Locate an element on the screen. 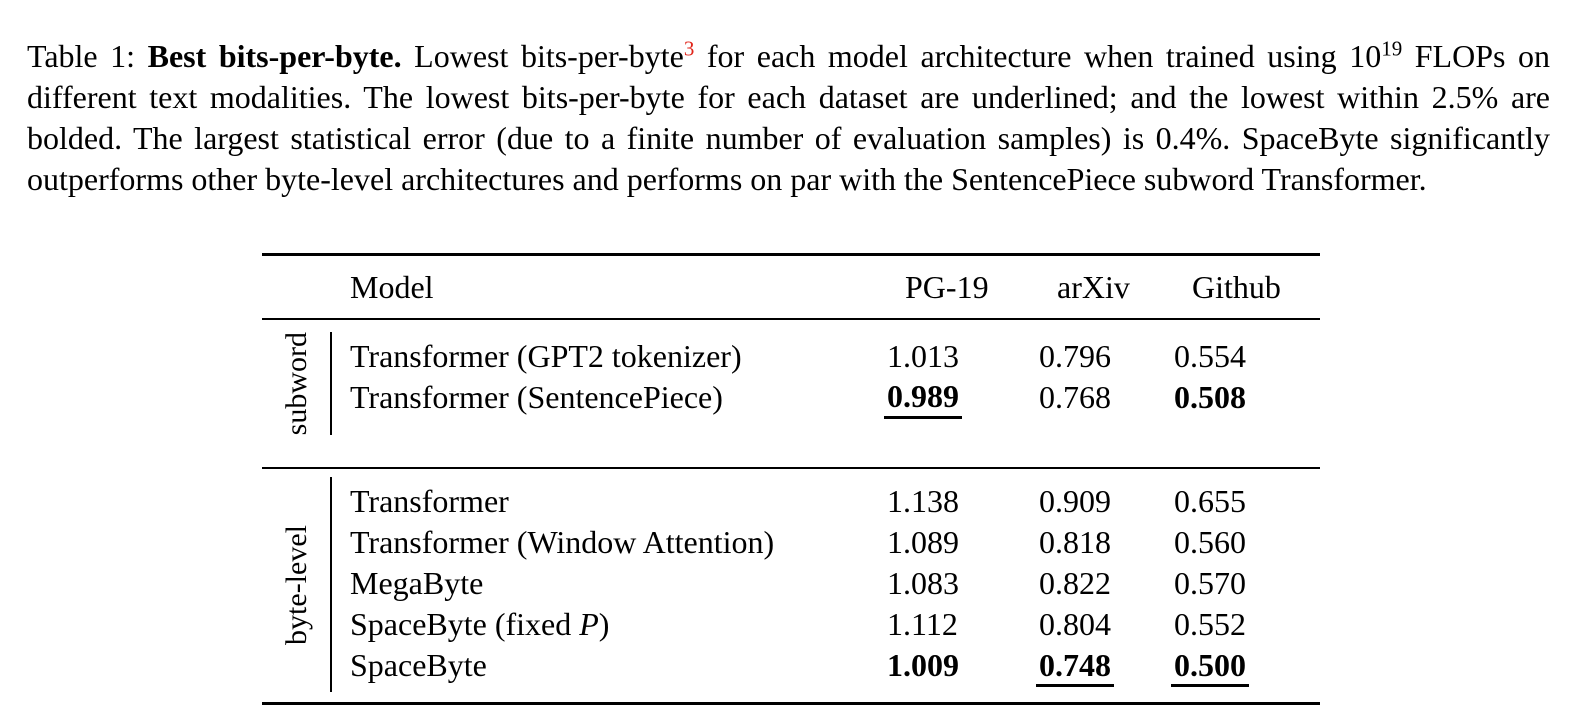  value-cell: 1.089 is located at coordinates (963, 542).